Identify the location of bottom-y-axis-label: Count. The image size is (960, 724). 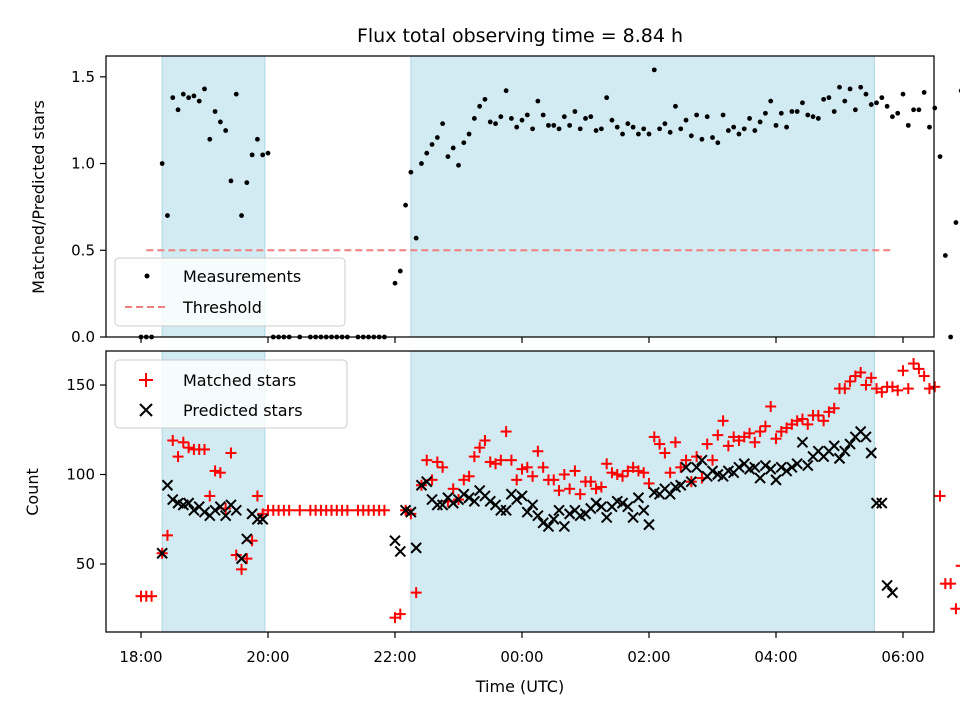
(32, 492).